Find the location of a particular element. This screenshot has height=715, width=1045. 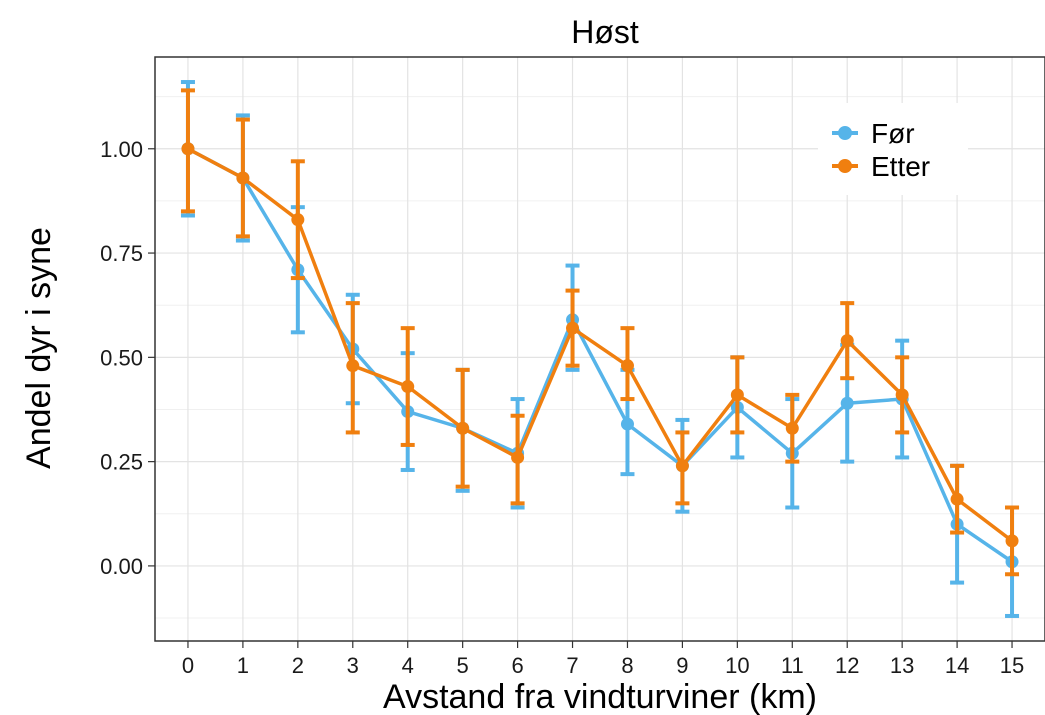

x-tick-label: 4 is located at coordinates (408, 665).